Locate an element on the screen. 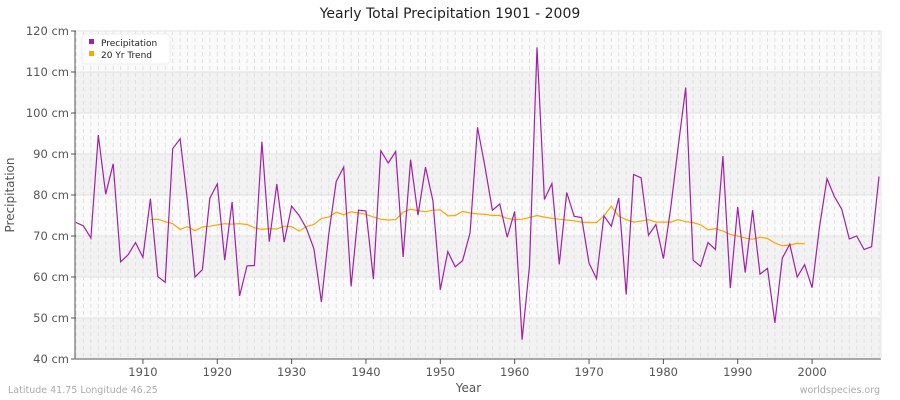 The width and height of the screenshot is (900, 400). legend-label: 20 Yr Trend is located at coordinates (126, 56).